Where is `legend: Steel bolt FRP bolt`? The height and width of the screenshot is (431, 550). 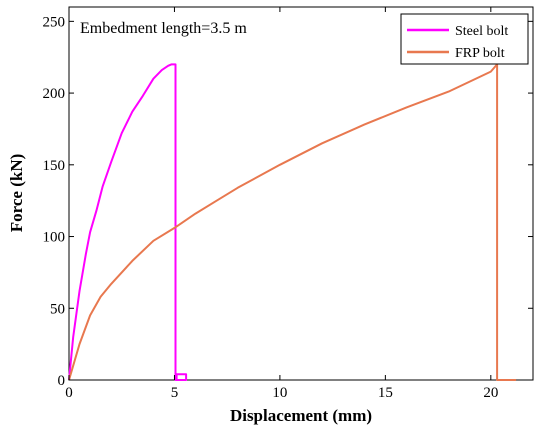
legend: Steel bolt FRP bolt is located at coordinates (464, 39).